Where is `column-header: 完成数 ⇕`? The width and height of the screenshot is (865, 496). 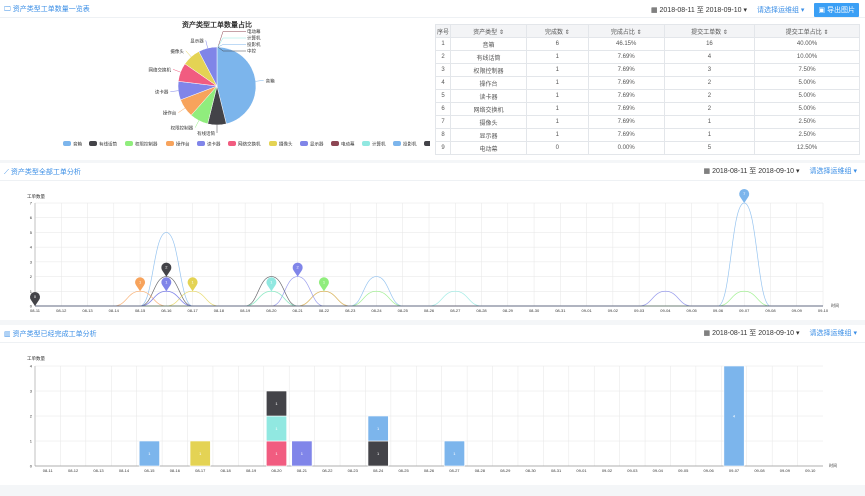 column-header: 完成数 ⇕ is located at coordinates (557, 31).